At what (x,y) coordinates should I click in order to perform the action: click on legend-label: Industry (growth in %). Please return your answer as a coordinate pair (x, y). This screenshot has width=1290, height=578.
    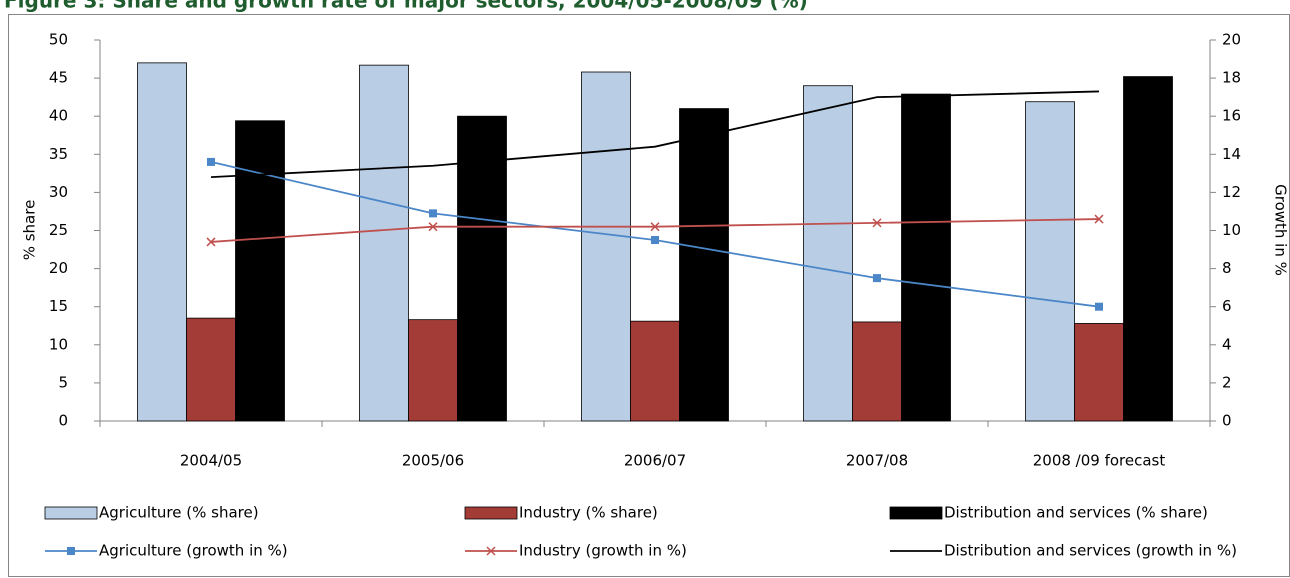
    Looking at the image, I should click on (603, 551).